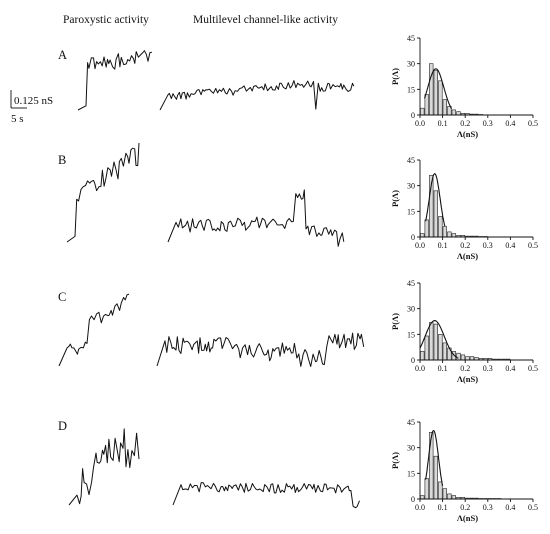 The width and height of the screenshot is (550, 534). What do you see at coordinates (33, 101) in the screenshot?
I see `scale-bar-conductance: 0.125 nS` at bounding box center [33, 101].